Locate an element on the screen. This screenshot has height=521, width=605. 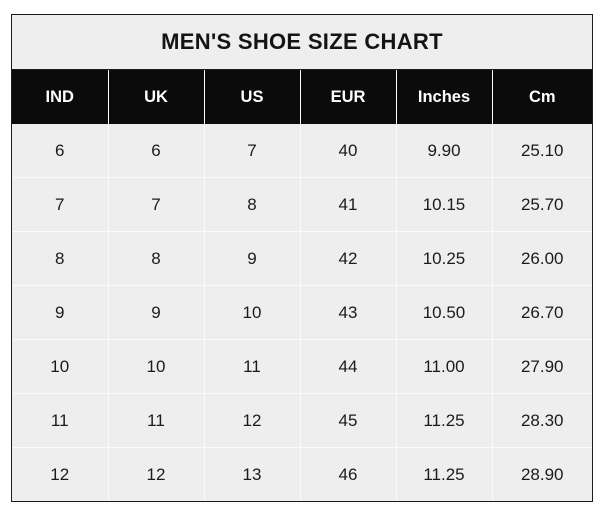
table-row: 12 12 13 46 11.25 28.90 is located at coordinates (302, 474).